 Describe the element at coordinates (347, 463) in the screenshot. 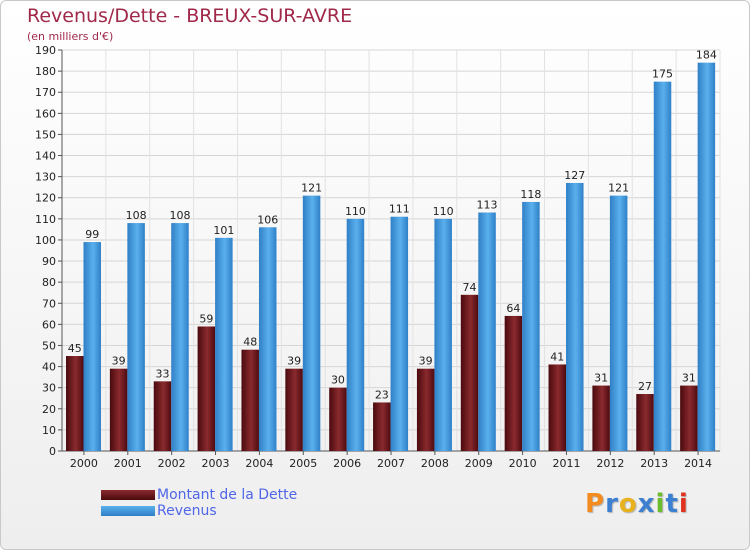

I see `x-tick-label: 2006` at that location.